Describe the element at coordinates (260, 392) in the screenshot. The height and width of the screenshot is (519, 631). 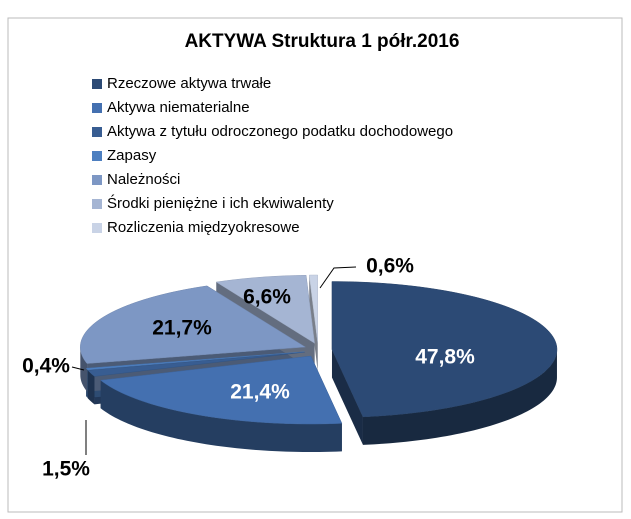
I see `value-label: 21,4%` at that location.